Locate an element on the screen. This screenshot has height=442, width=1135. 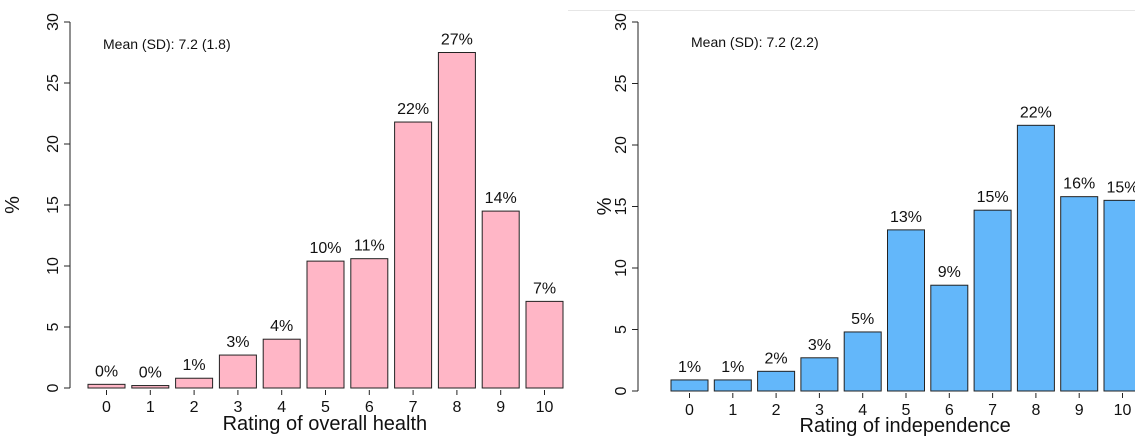
data-label-5: 13% is located at coordinates (906, 217).